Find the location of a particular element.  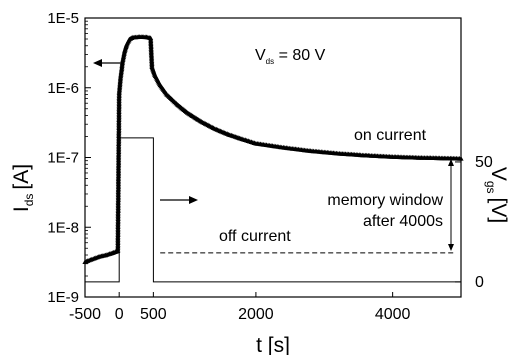

memory-window-arrow is located at coordinates (451, 205).